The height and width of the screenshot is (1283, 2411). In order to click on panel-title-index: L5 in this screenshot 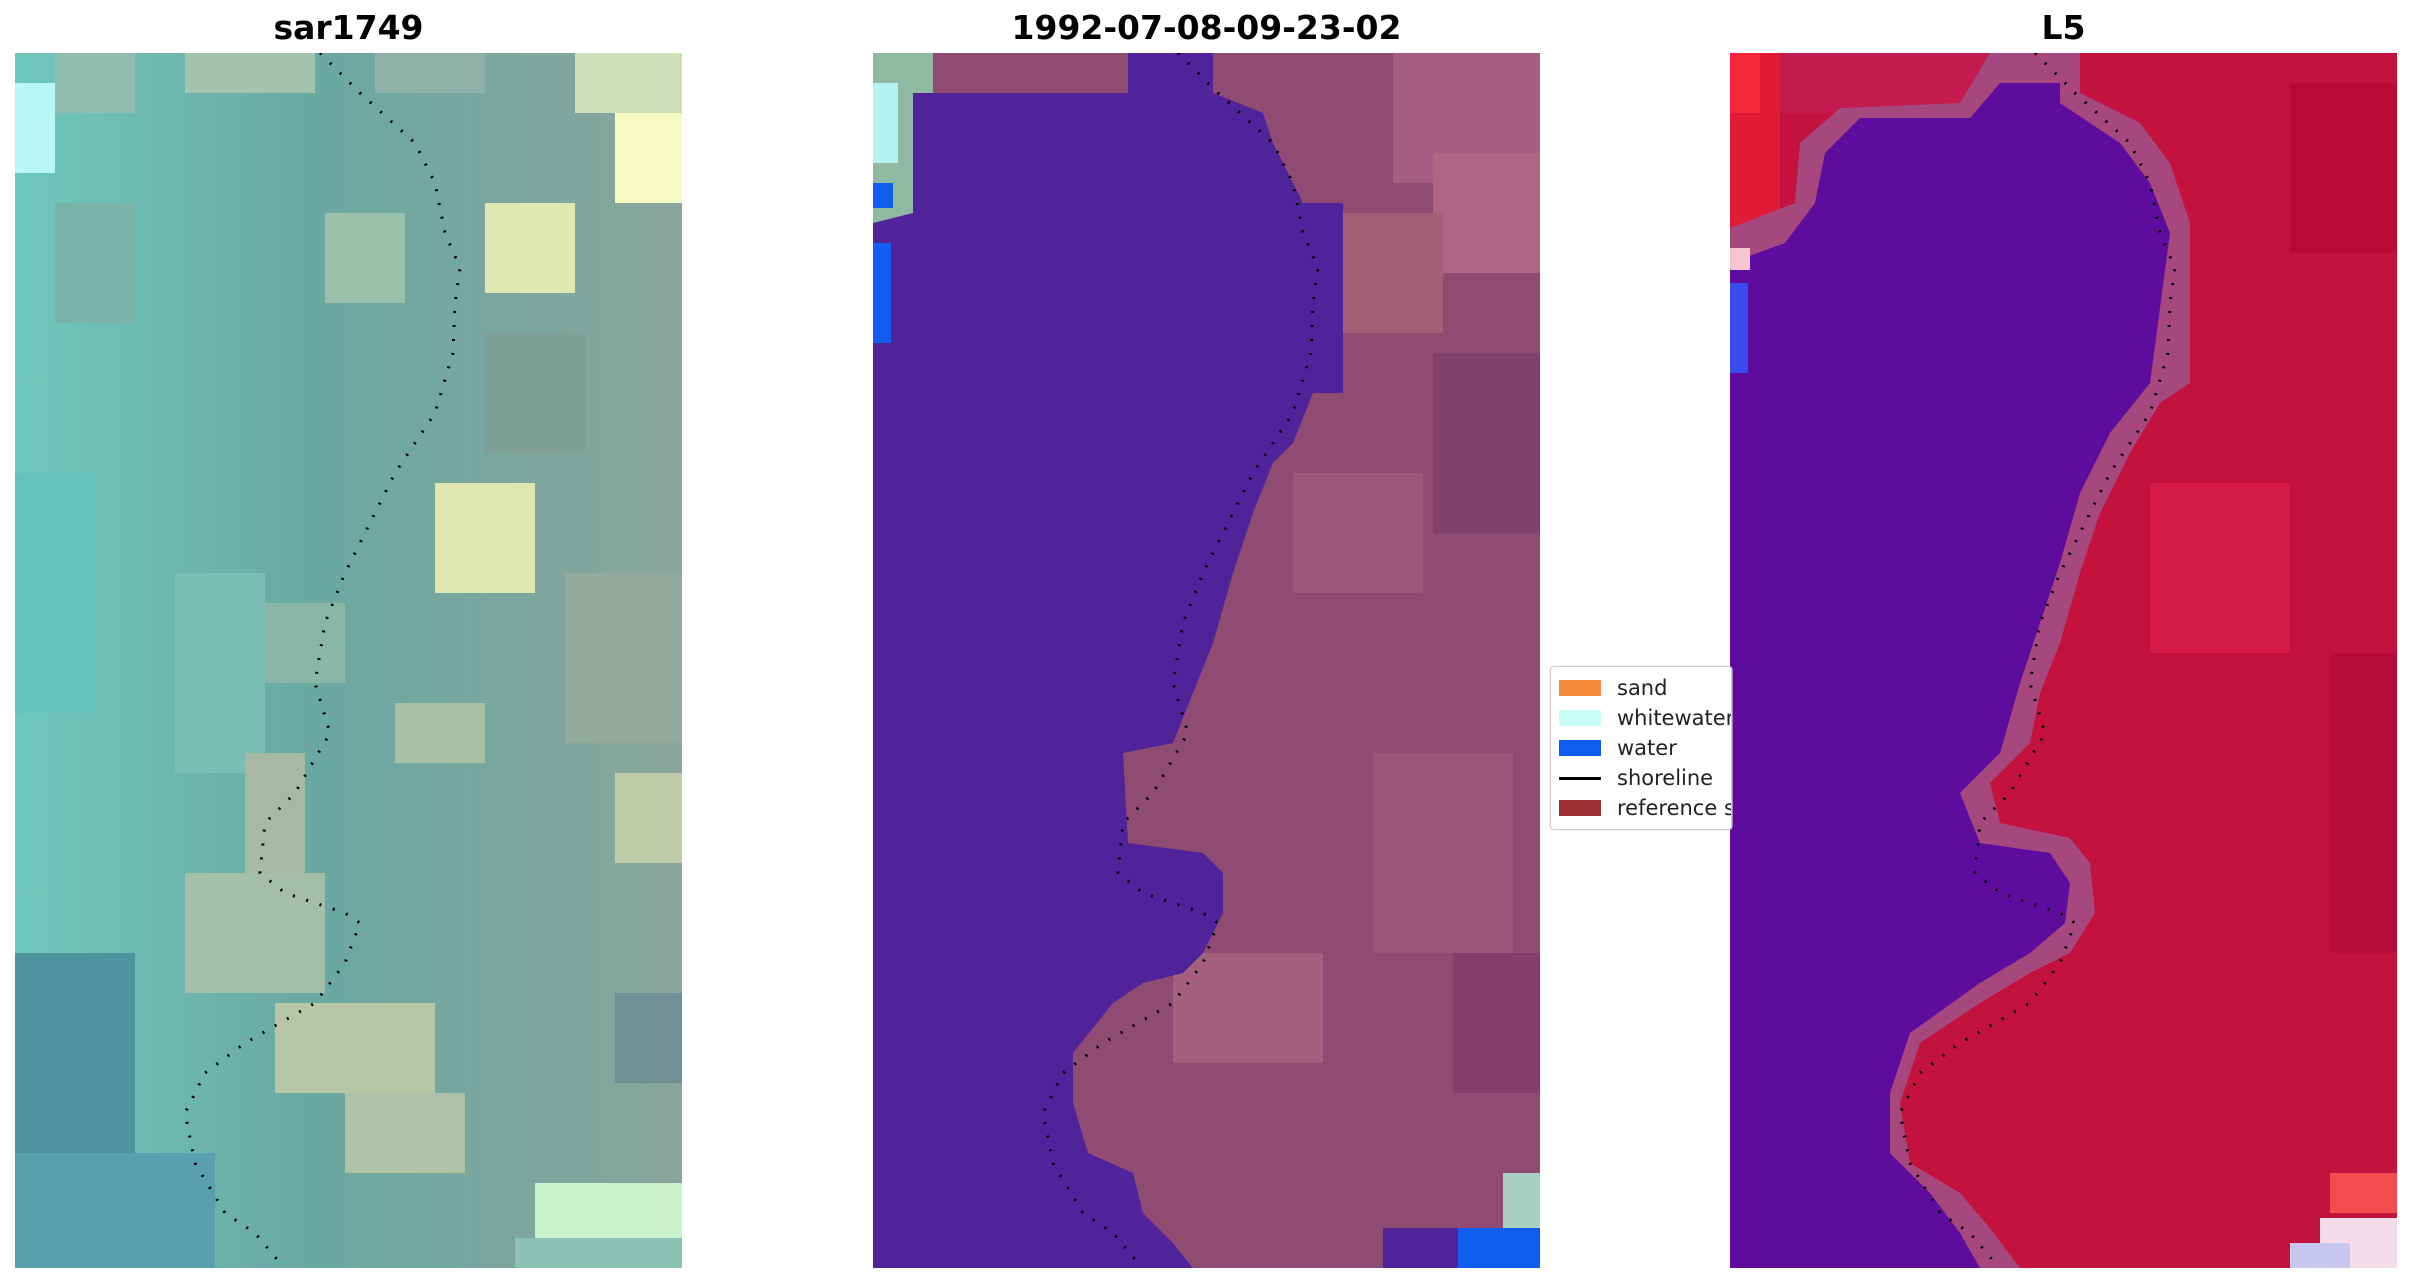, I will do `click(2063, 27)`.